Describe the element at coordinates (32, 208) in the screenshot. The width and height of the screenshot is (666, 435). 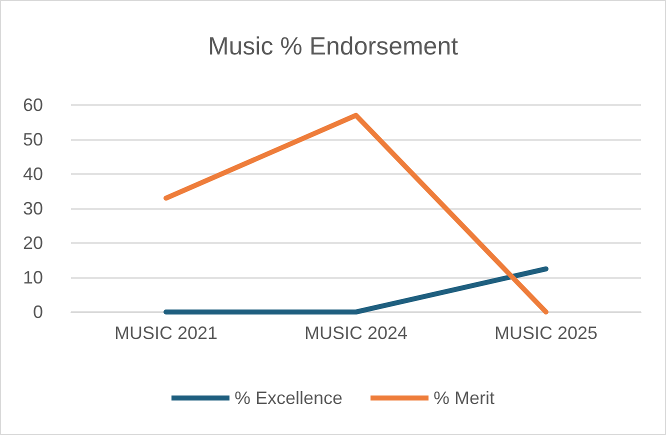
I see `y-tick-label: 30` at that location.